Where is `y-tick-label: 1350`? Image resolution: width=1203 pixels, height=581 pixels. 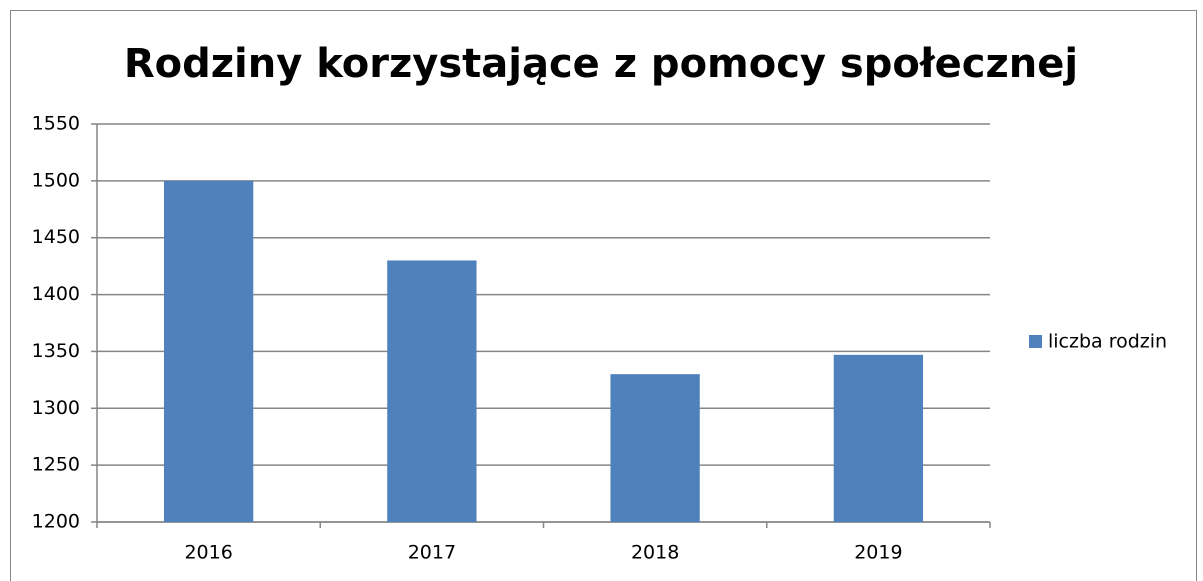
y-tick-label: 1350 is located at coordinates (56, 351).